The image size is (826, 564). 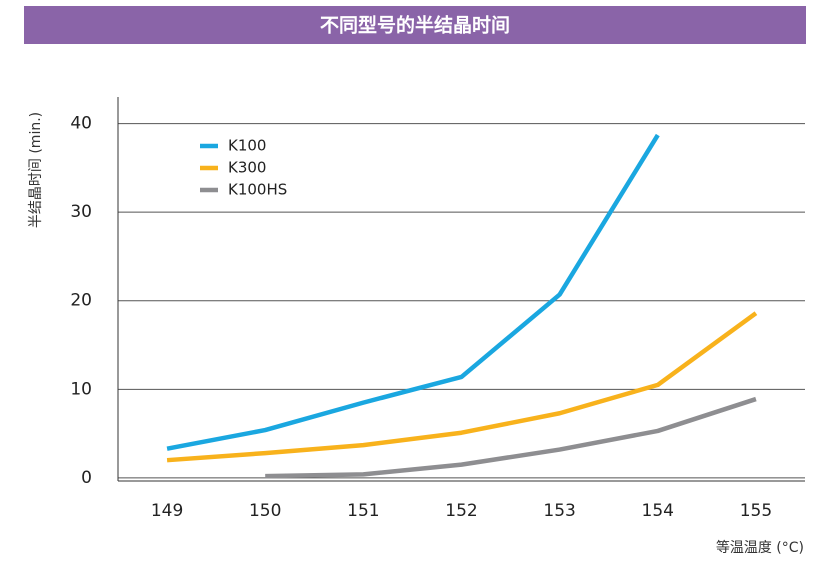 I want to click on y-tick-label: 10, so click(x=81, y=389).